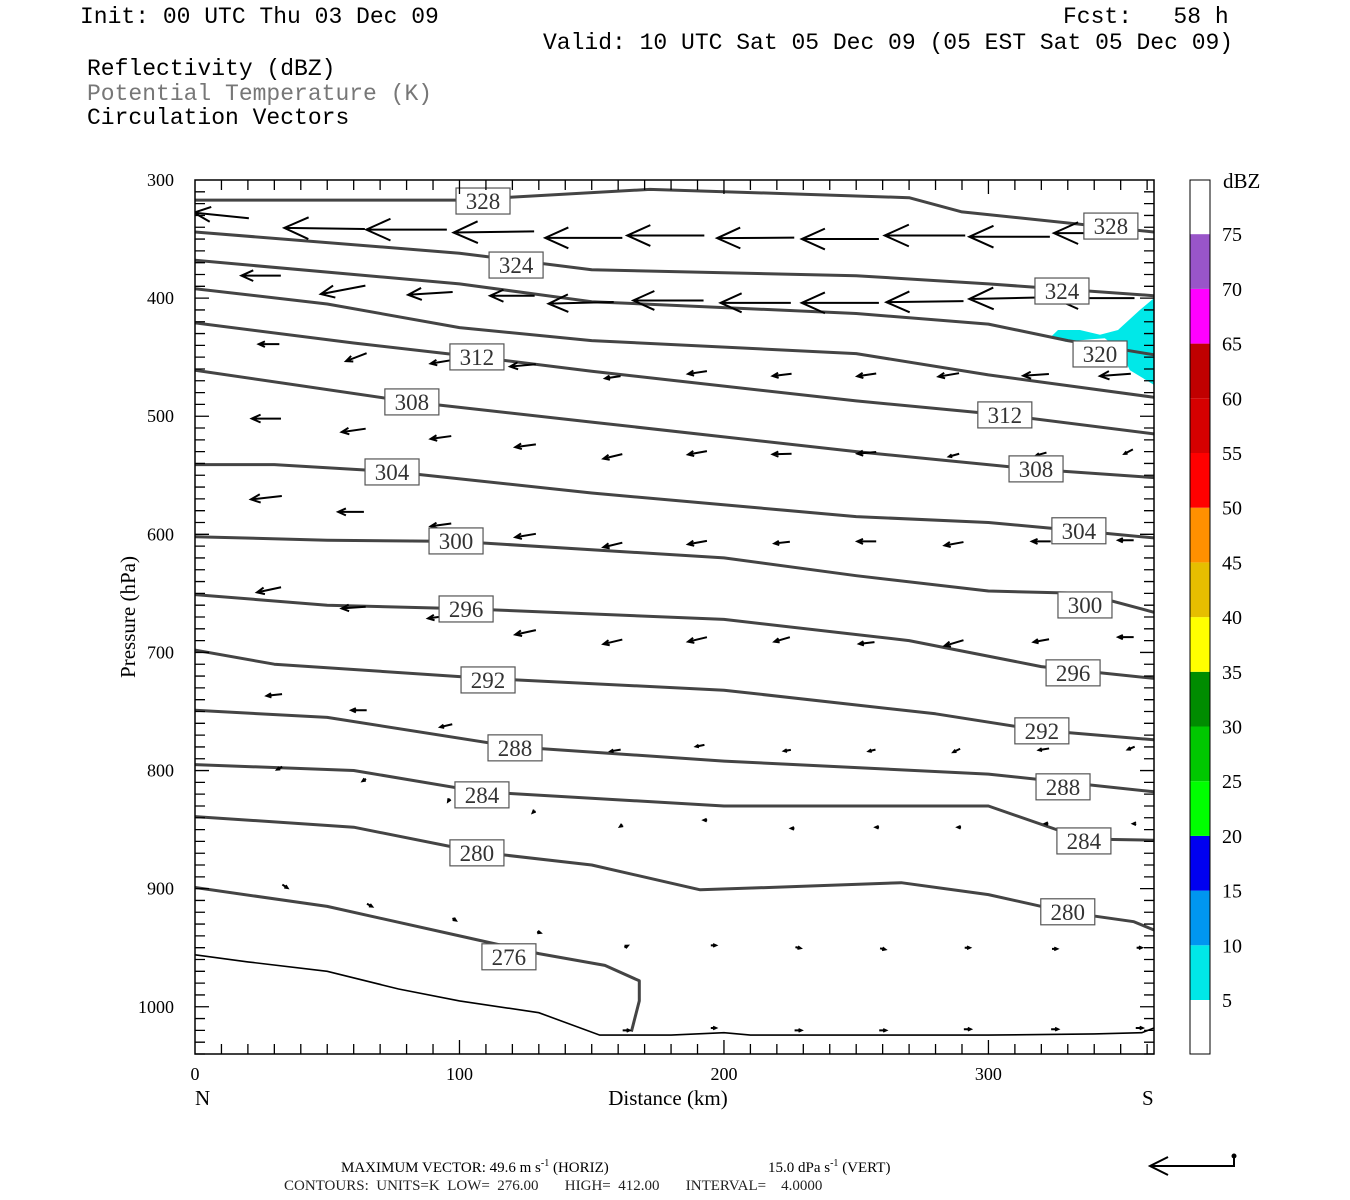 The width and height of the screenshot is (1350, 1200). What do you see at coordinates (1146, 17) in the screenshot?
I see `forecast-hour: Fcst: 58 h` at bounding box center [1146, 17].